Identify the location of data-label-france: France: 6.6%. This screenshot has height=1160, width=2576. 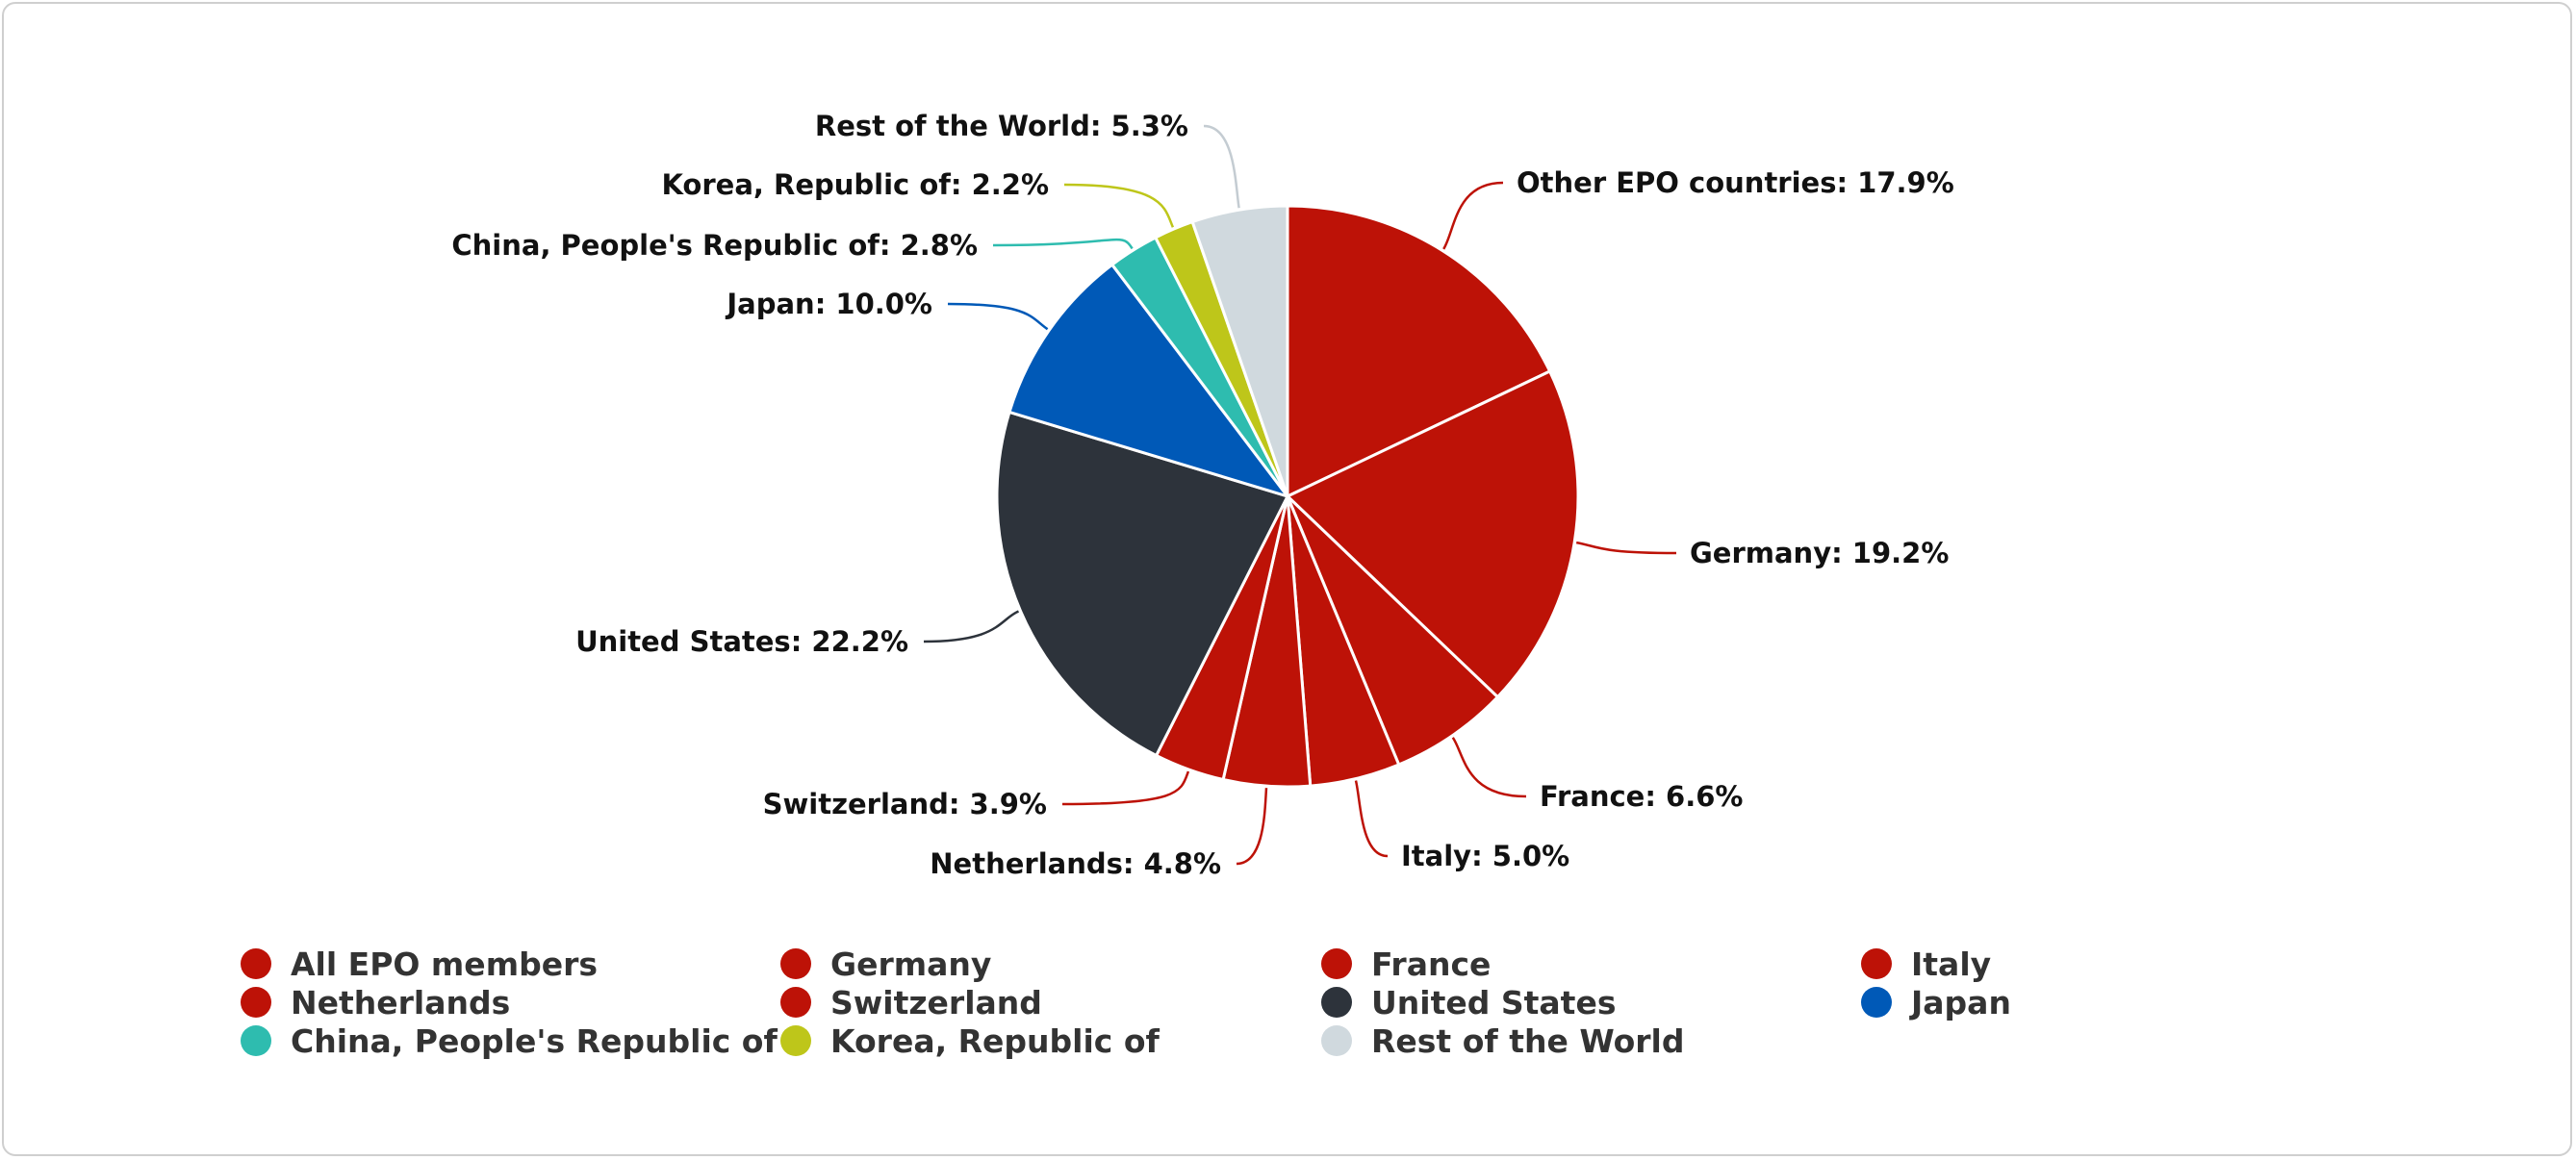
(1641, 796).